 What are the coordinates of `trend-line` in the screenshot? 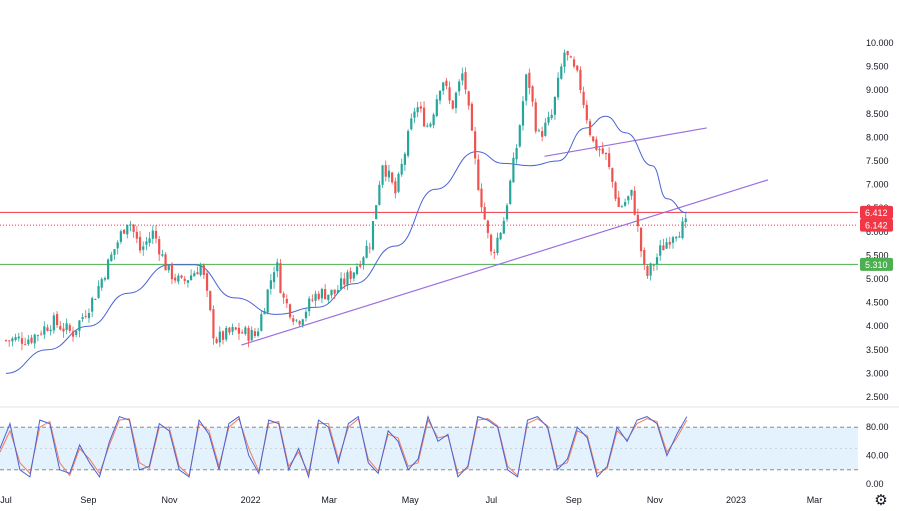 It's located at (625, 142).